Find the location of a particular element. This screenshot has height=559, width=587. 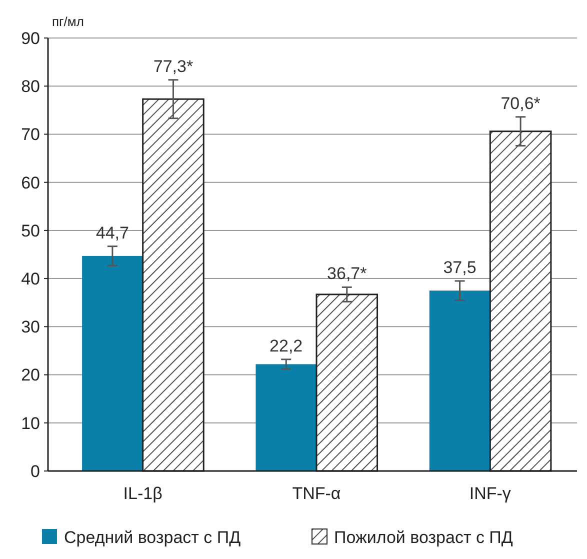

y-tick-label: 70 is located at coordinates (30, 134).